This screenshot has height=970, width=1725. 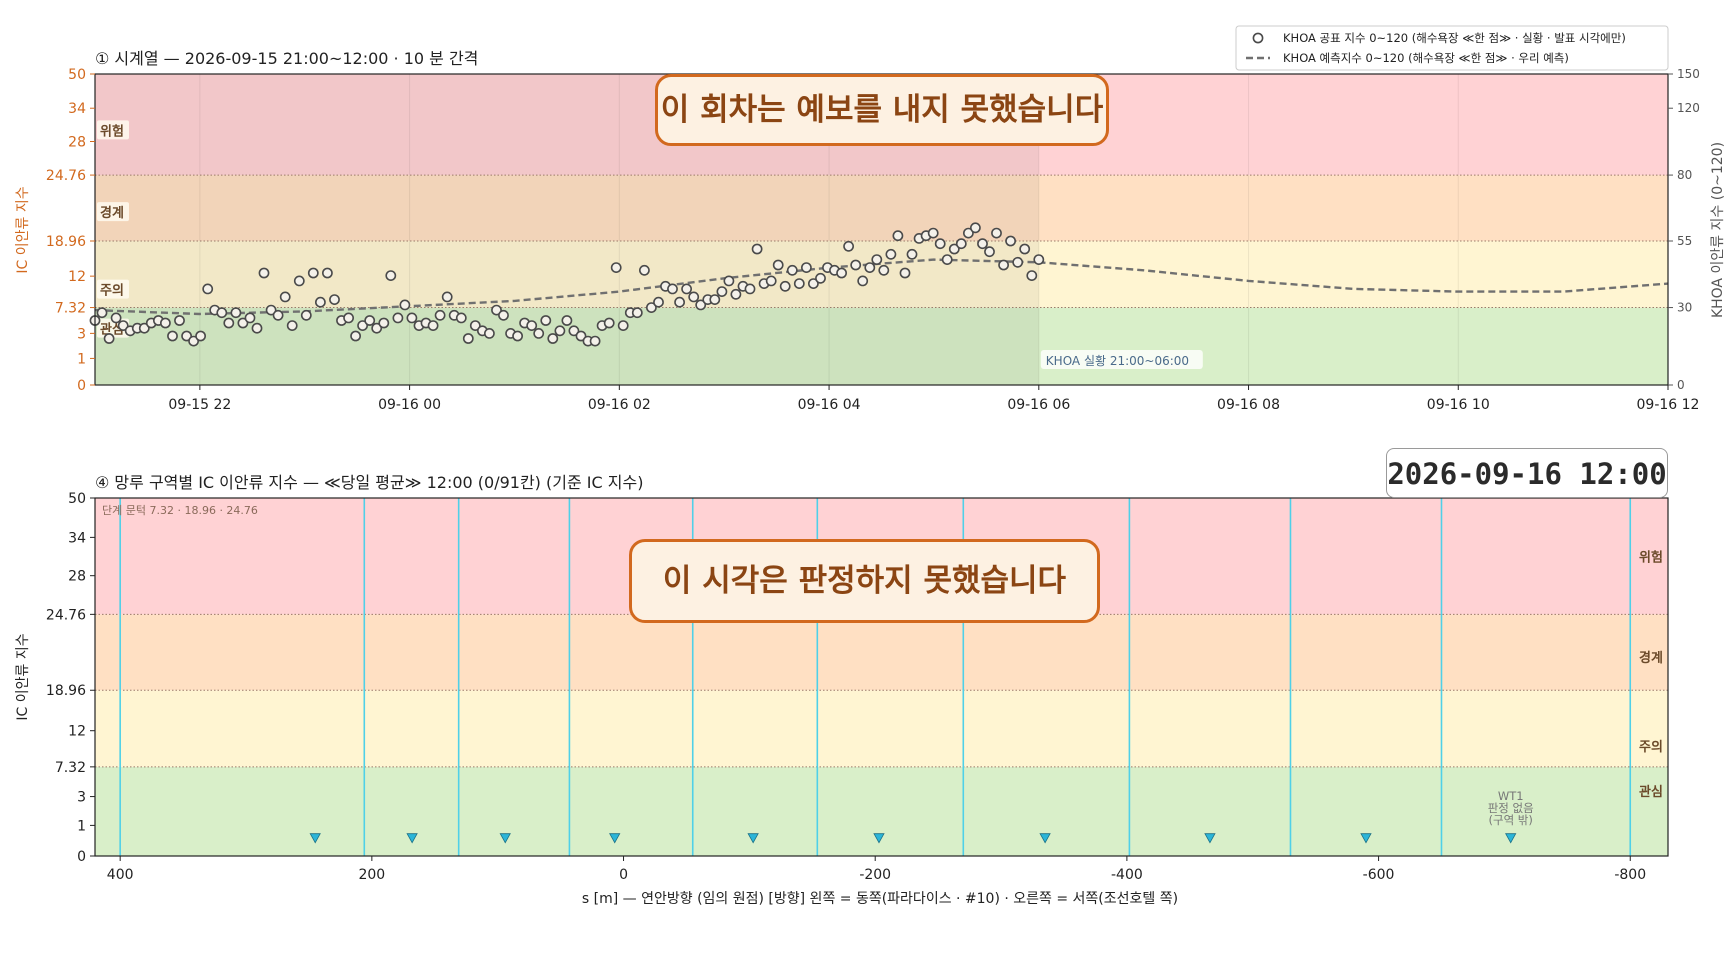 What do you see at coordinates (77, 577) in the screenshot?
I see `y-tick-label: 28` at bounding box center [77, 577].